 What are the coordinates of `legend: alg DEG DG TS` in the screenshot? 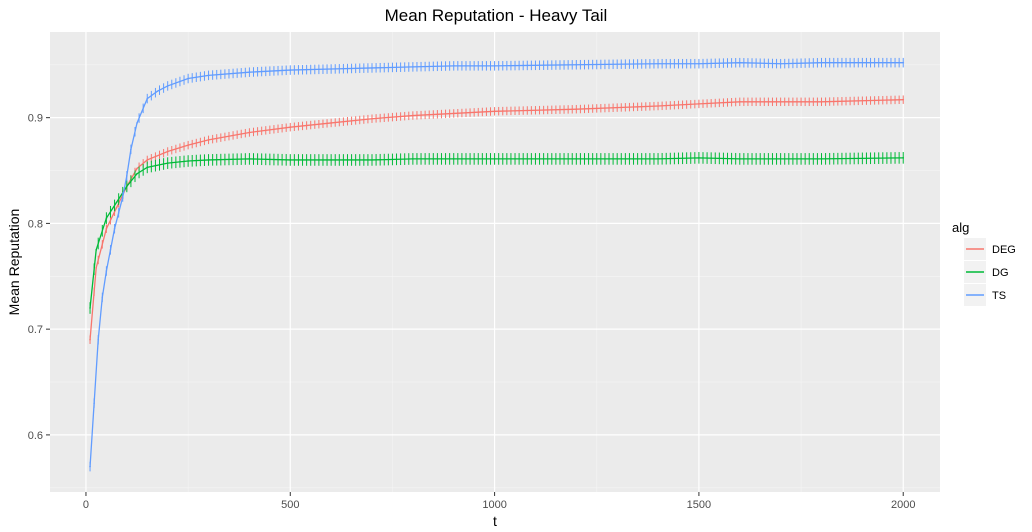 It's located at (984, 263).